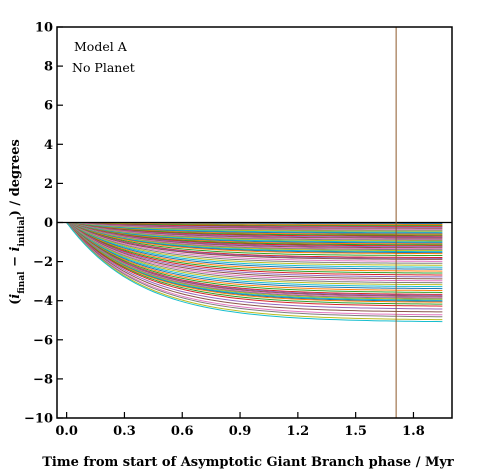 The width and height of the screenshot is (480, 469). I want to click on y-tick-label: 0, so click(48, 223).